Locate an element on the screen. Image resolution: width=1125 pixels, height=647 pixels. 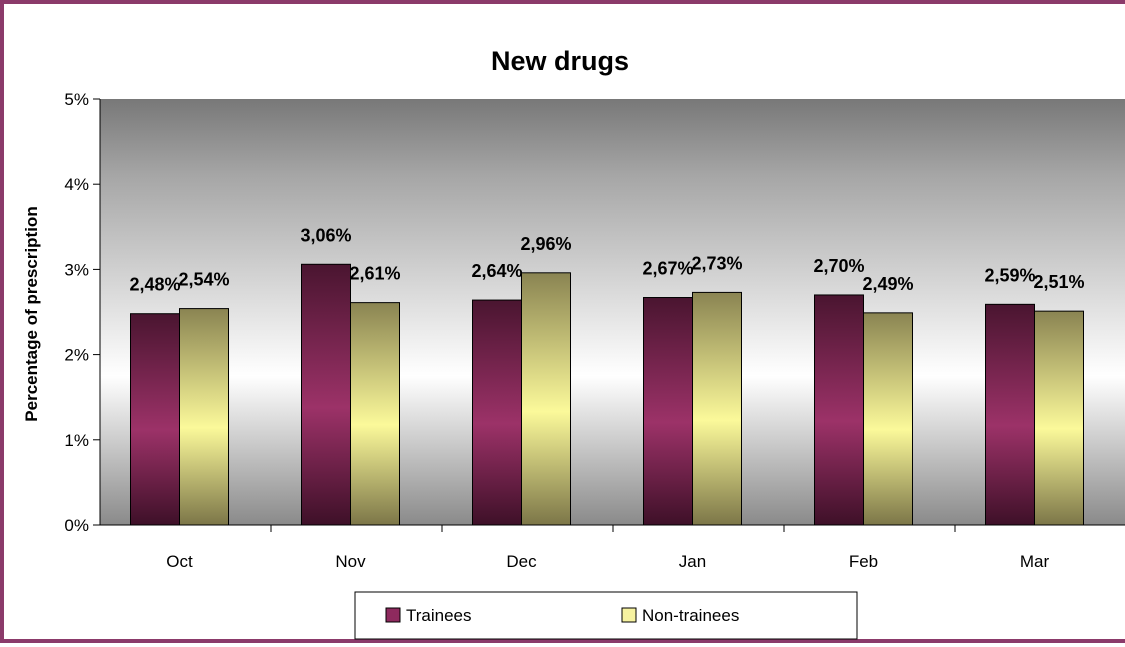
data-label: 2,48% is located at coordinates (154, 285).